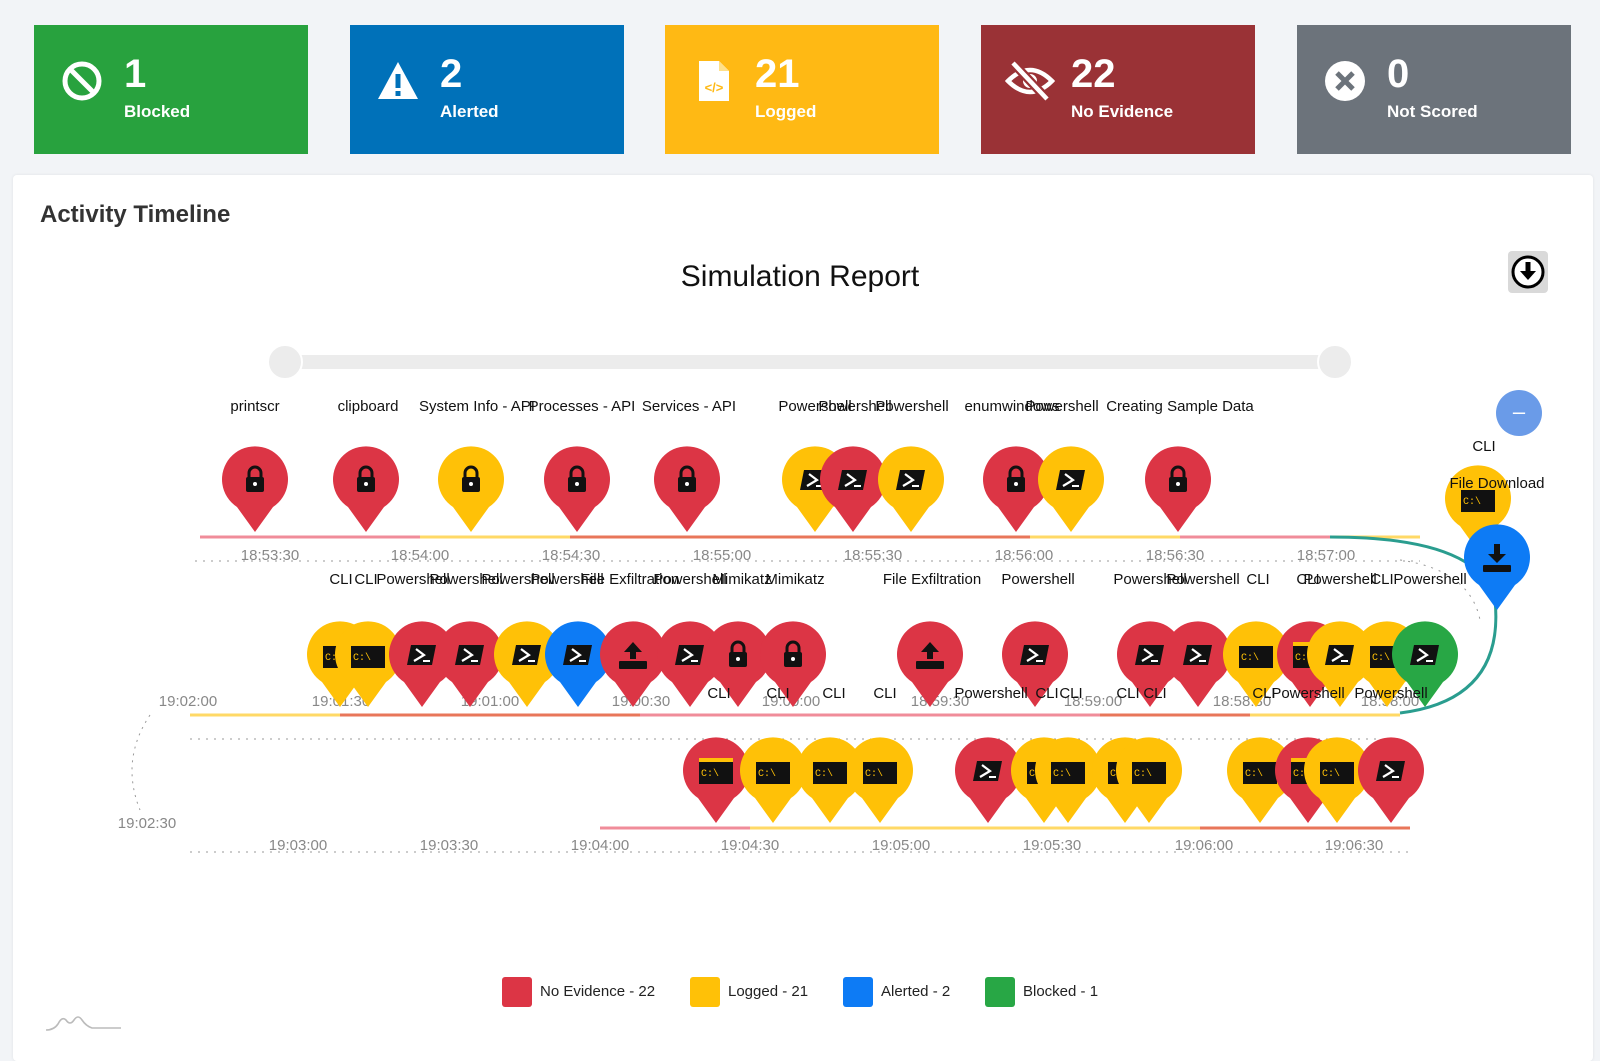 This screenshot has width=1600, height=1061. I want to click on legend-label: Logged - 21, so click(768, 991).